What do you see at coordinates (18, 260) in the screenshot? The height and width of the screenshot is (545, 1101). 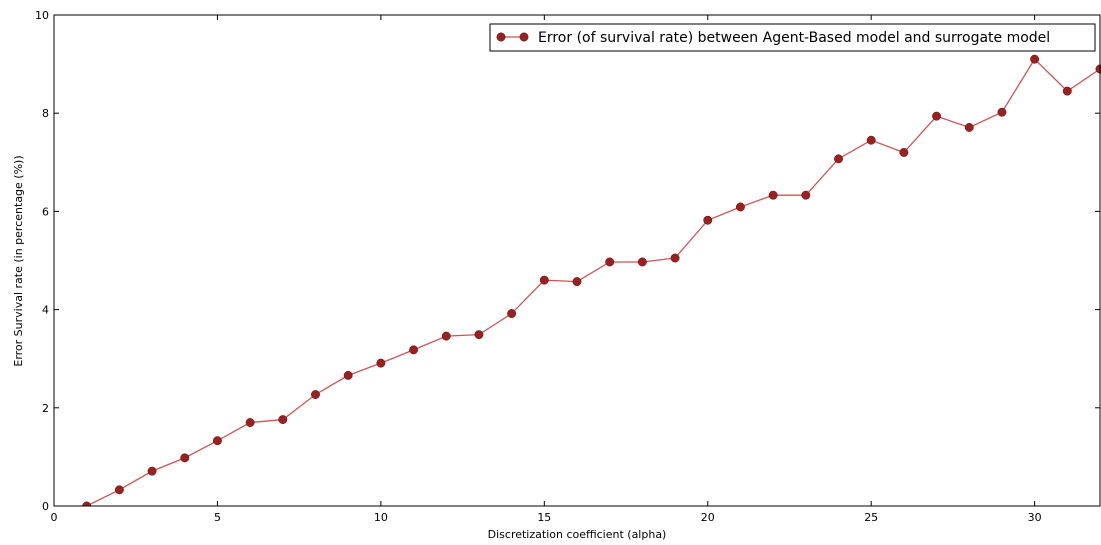 I see `y-axis-label: Error Survival rate (in percentage (%))` at bounding box center [18, 260].